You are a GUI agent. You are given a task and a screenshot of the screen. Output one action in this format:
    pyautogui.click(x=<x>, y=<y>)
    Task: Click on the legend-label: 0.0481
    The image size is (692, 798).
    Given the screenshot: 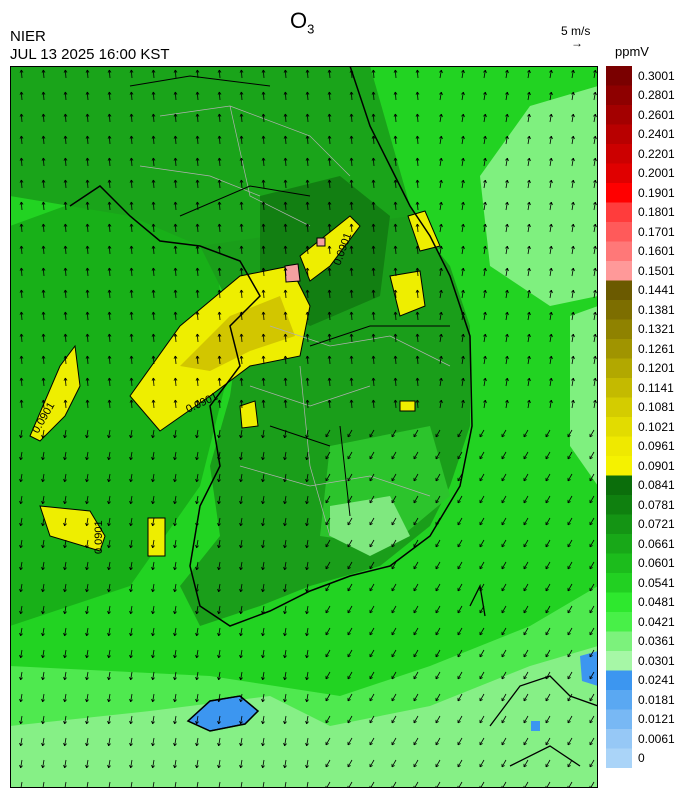 What is the action you would take?
    pyautogui.click(x=656, y=602)
    